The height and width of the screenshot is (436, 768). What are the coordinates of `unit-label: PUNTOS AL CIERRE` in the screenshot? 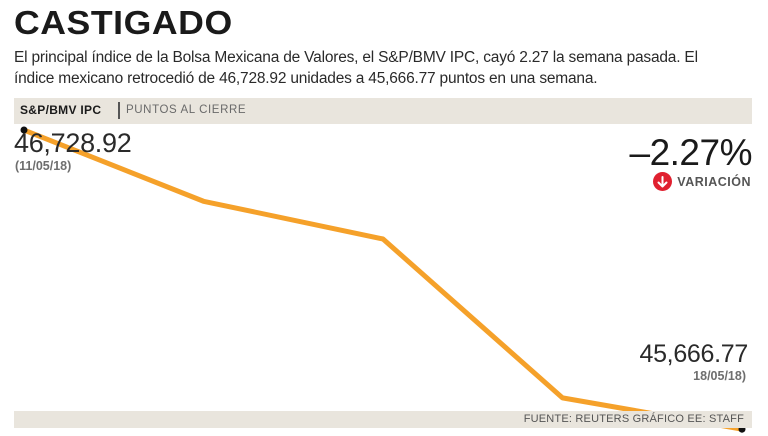 It's located at (186, 110).